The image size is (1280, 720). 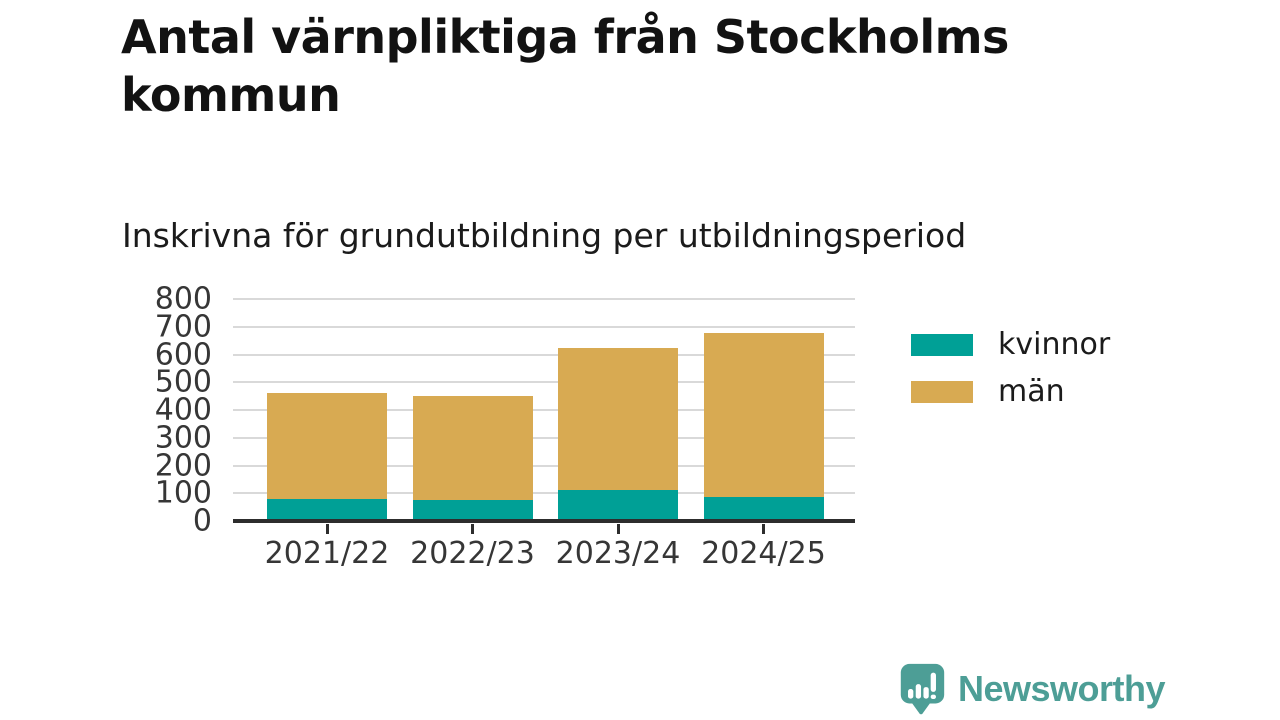 I want to click on y-tick-label-0: 0, so click(x=202, y=521).